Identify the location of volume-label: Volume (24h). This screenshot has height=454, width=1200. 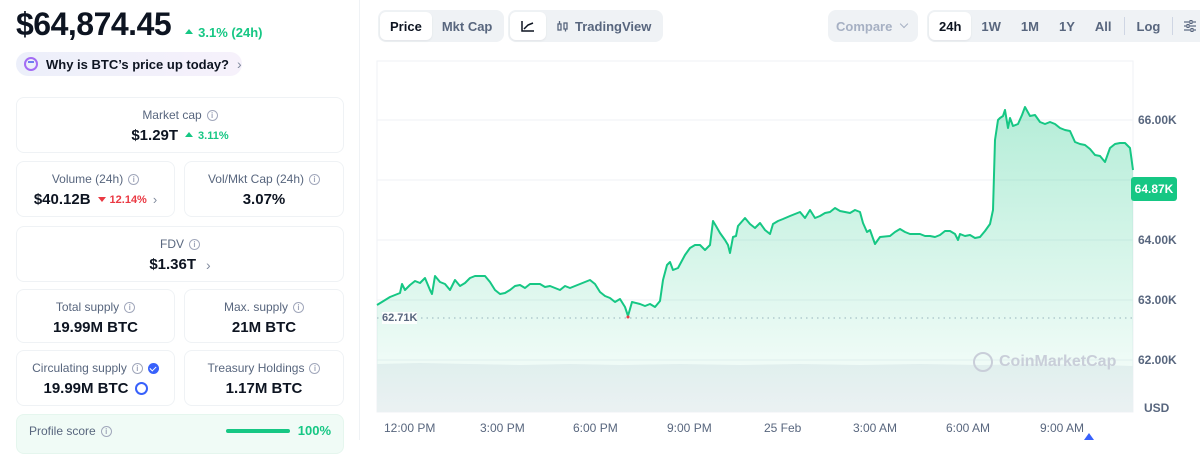
(87, 179).